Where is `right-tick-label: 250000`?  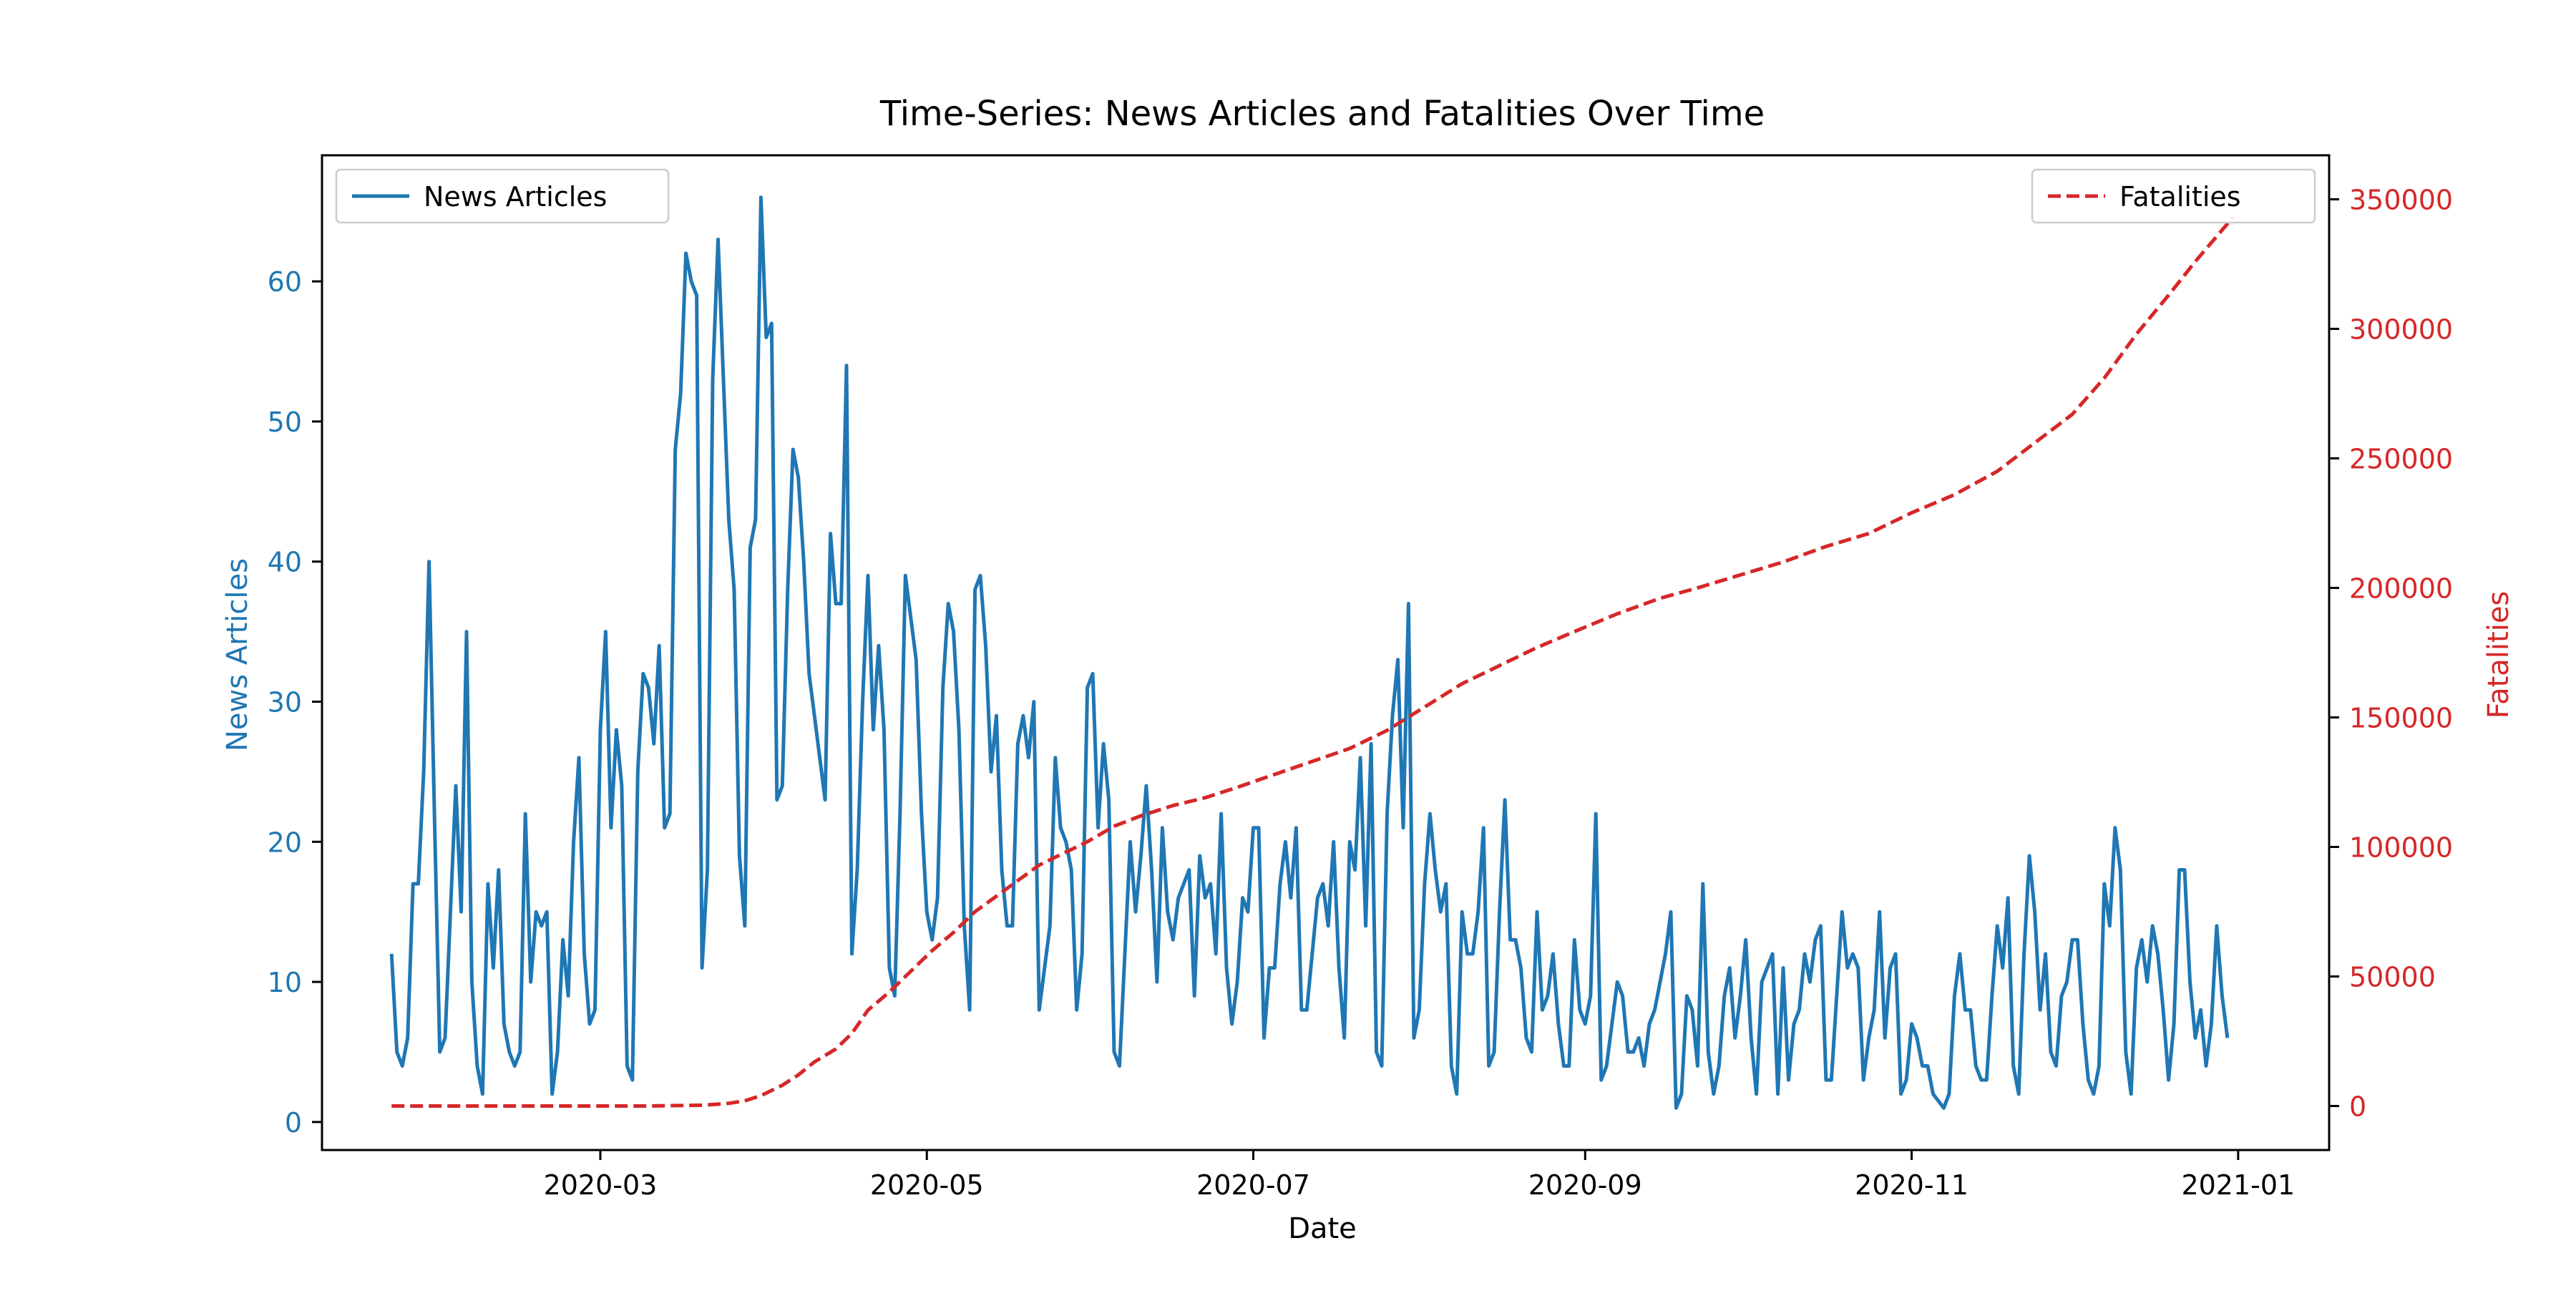
right-tick-label: 250000 is located at coordinates (2401, 459).